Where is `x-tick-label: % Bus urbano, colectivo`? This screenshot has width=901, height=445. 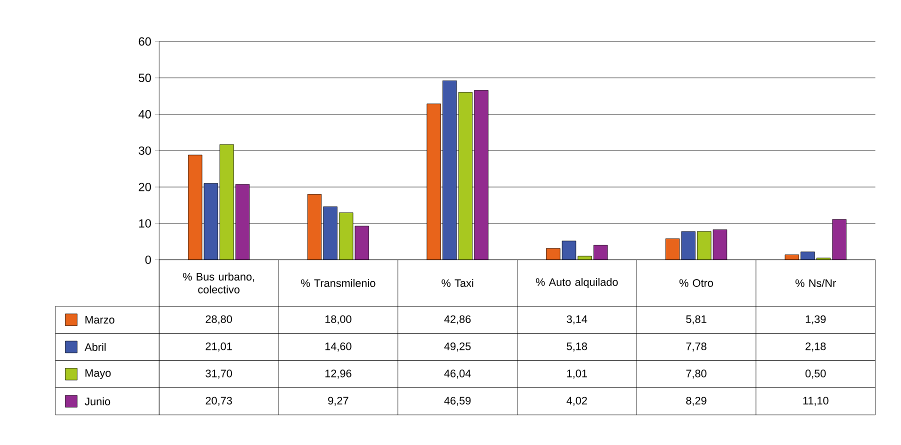
x-tick-label: % Bus urbano, colectivo is located at coordinates (218, 283).